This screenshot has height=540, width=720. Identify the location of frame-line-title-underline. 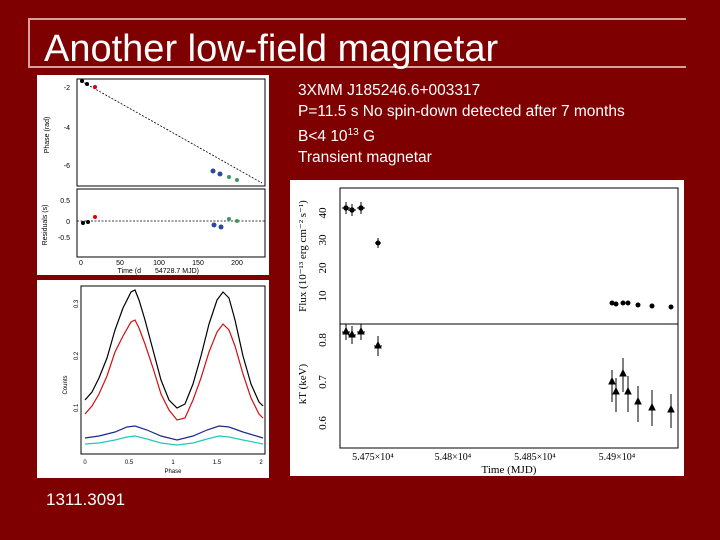
(357, 67).